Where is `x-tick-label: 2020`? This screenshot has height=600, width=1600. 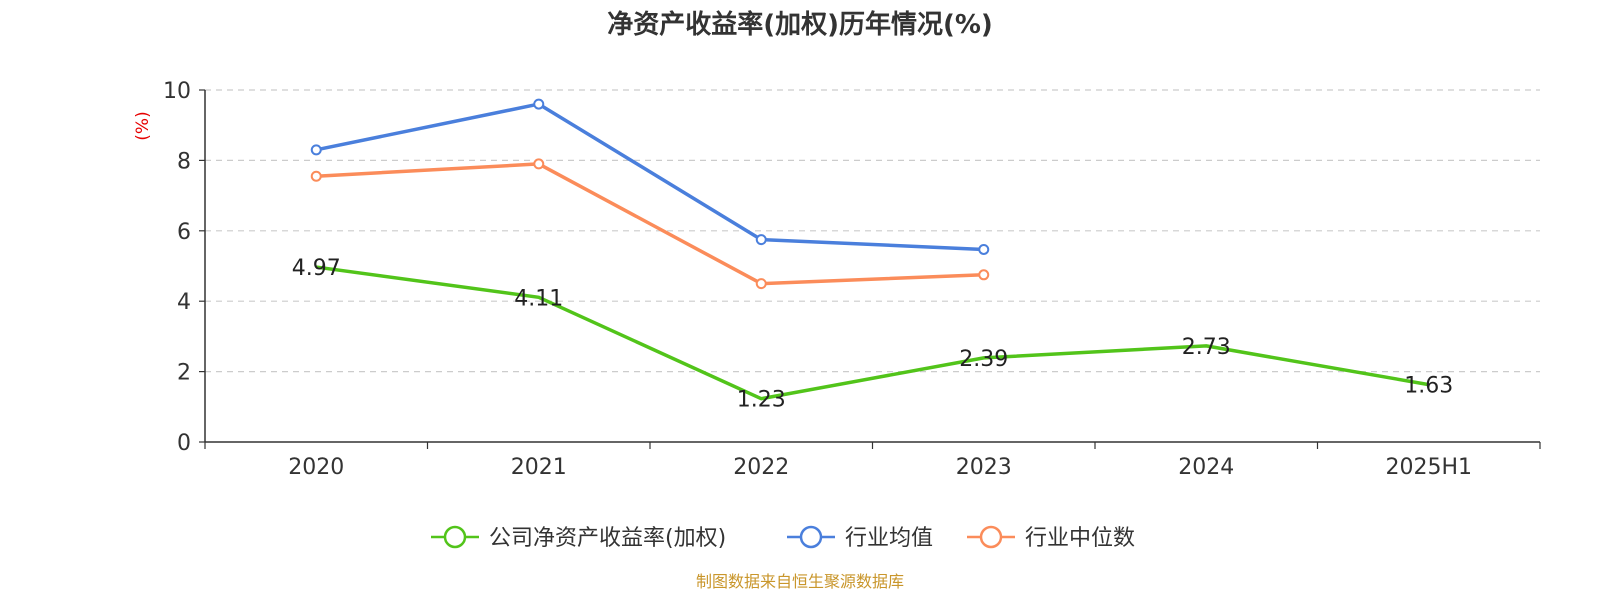 x-tick-label: 2020 is located at coordinates (316, 467).